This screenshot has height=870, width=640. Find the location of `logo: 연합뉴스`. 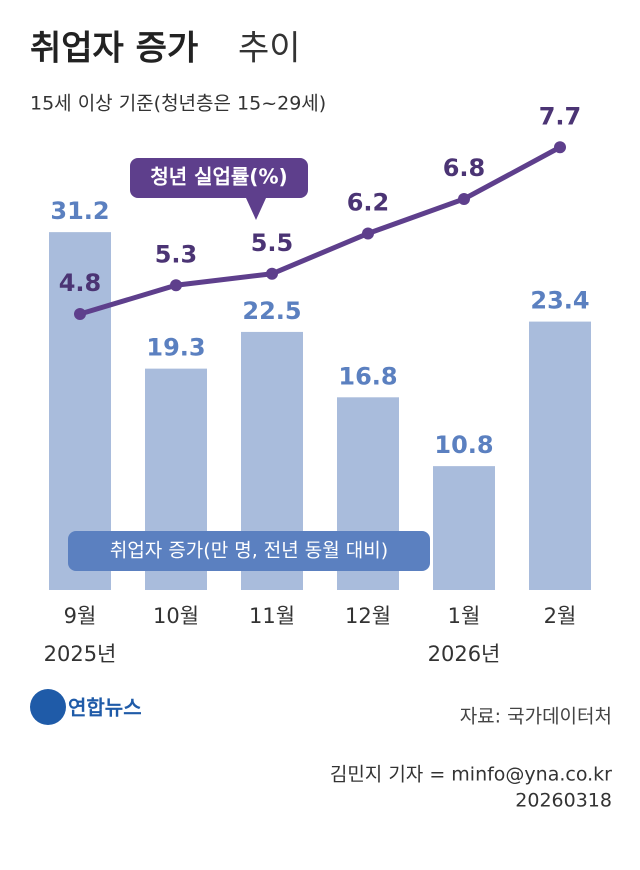

logo: 연합뉴스 is located at coordinates (105, 708).